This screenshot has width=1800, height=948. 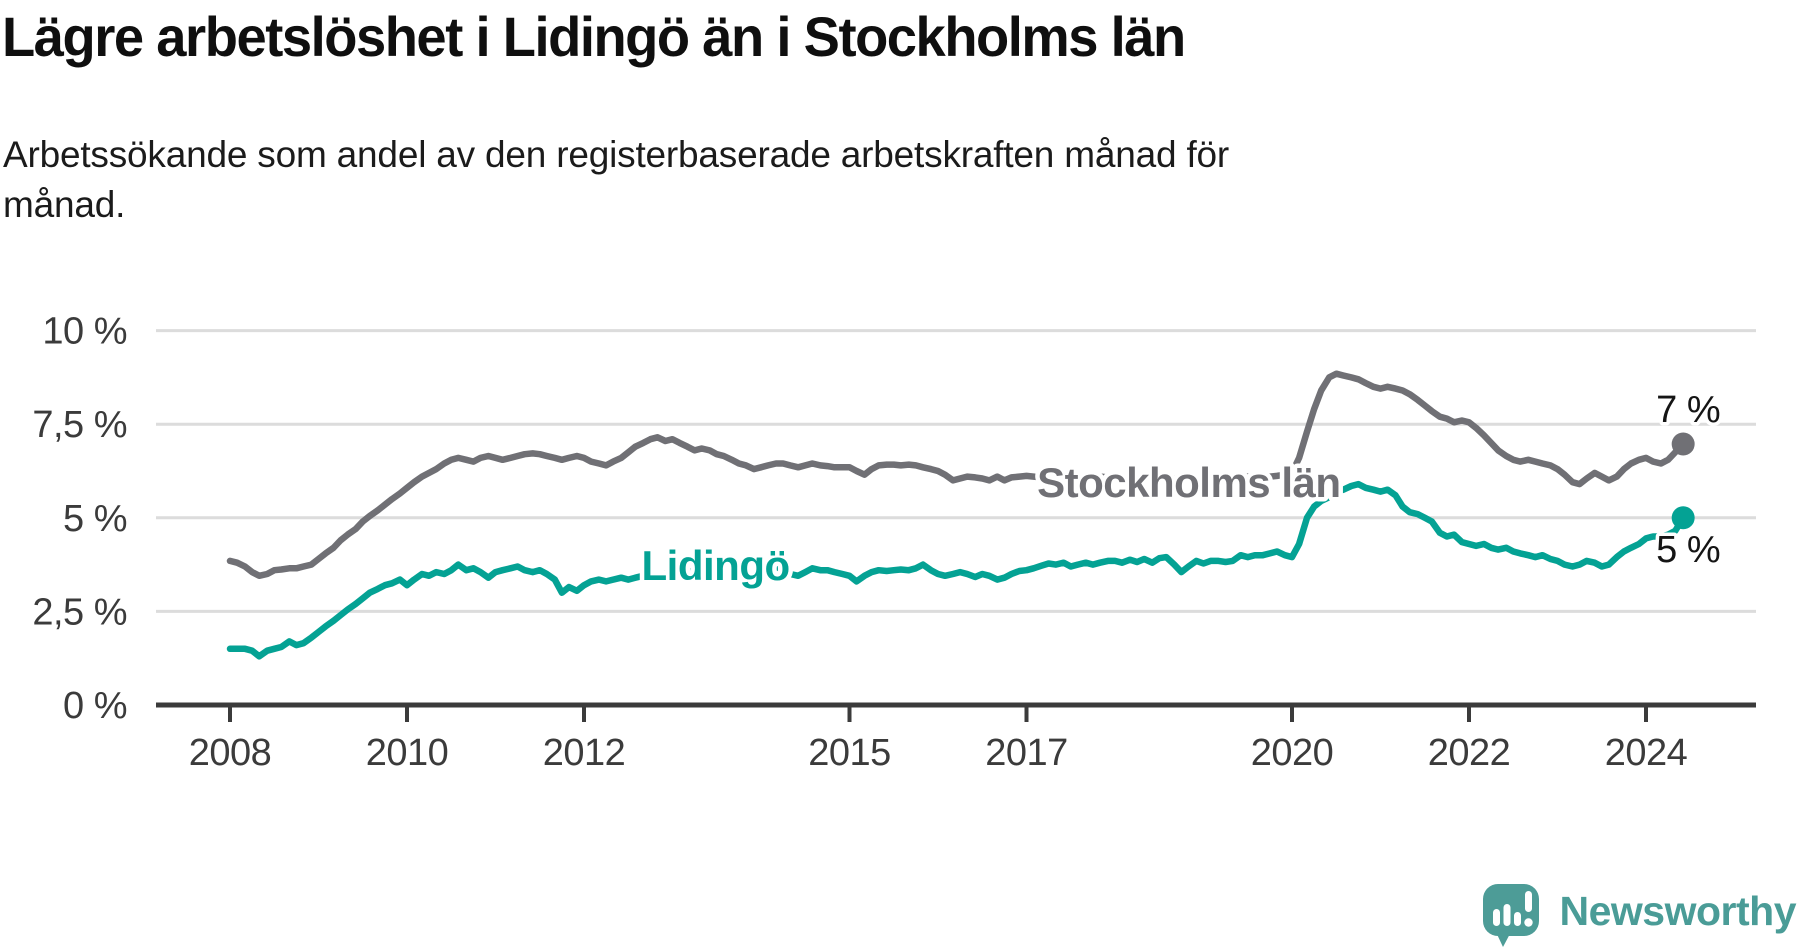 What do you see at coordinates (1188, 482) in the screenshot?
I see `series-label-stockholms-lan: Stockholms län` at bounding box center [1188, 482].